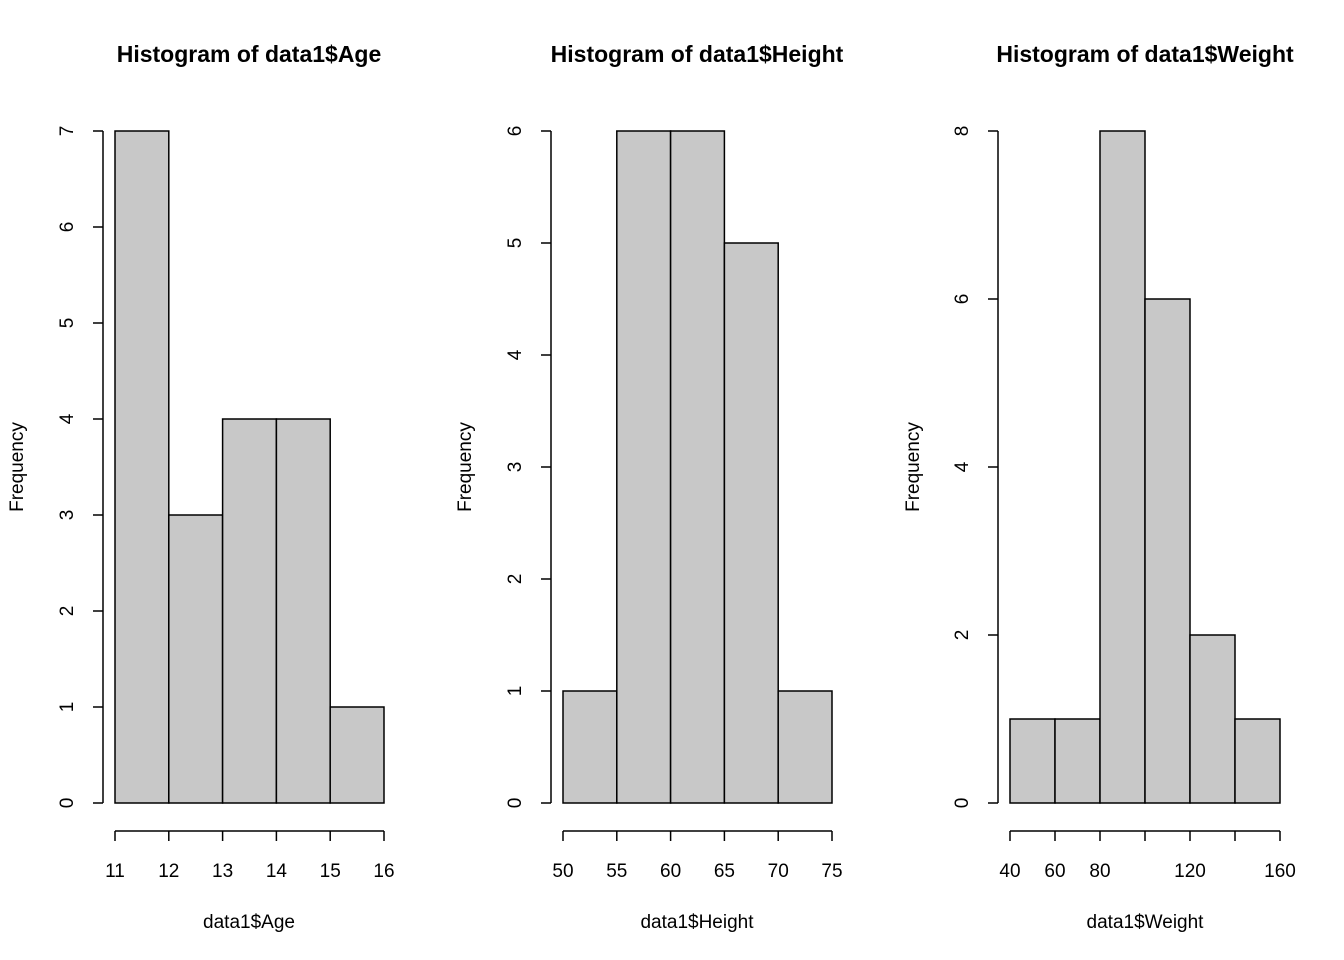  What do you see at coordinates (616, 871) in the screenshot?
I see `x-tick-label: 55` at bounding box center [616, 871].